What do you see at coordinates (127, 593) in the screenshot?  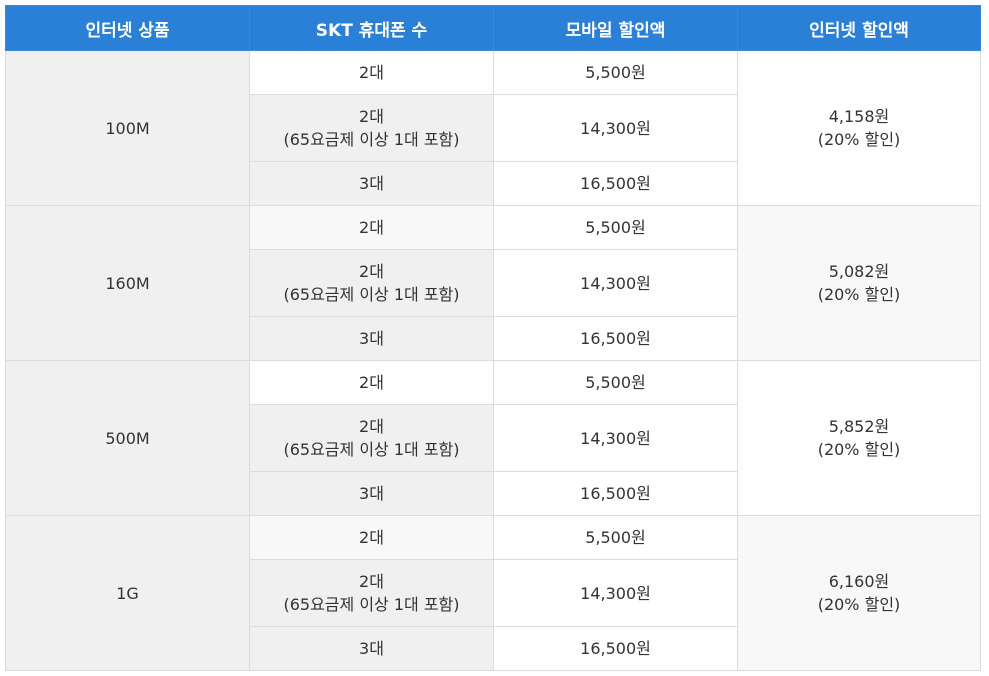 I see `product-cell: 1G` at bounding box center [127, 593].